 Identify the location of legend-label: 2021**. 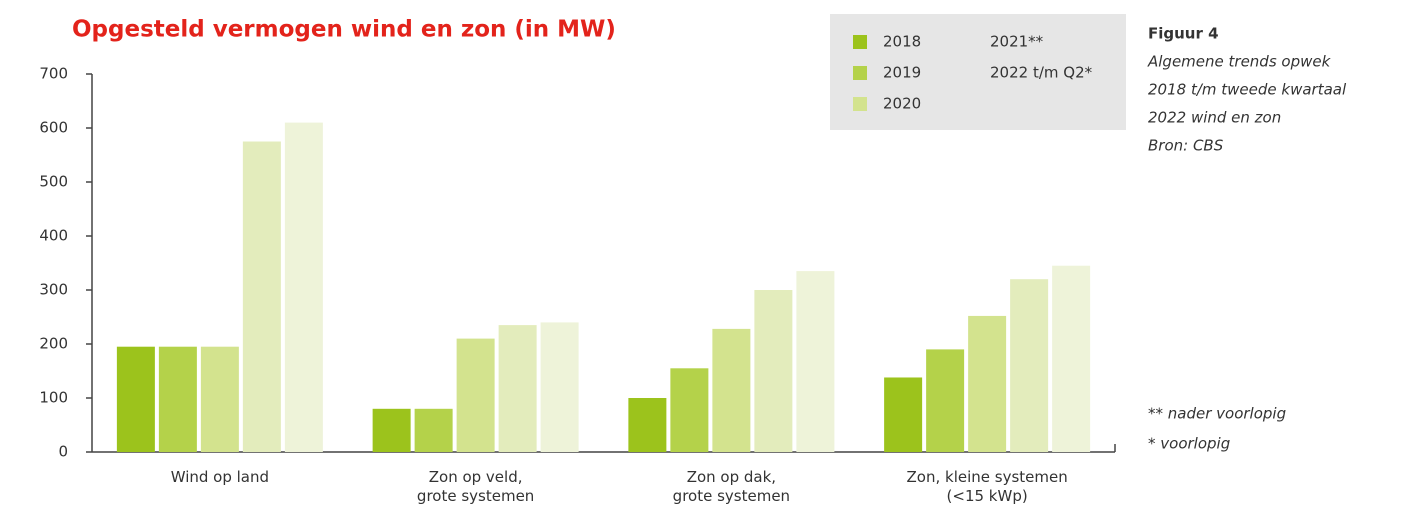
(1017, 42).